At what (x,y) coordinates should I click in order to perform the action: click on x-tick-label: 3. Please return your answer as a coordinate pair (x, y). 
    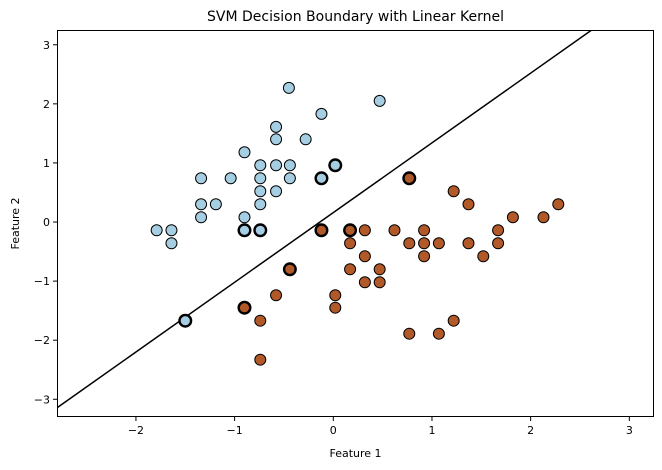
    Looking at the image, I should click on (629, 430).